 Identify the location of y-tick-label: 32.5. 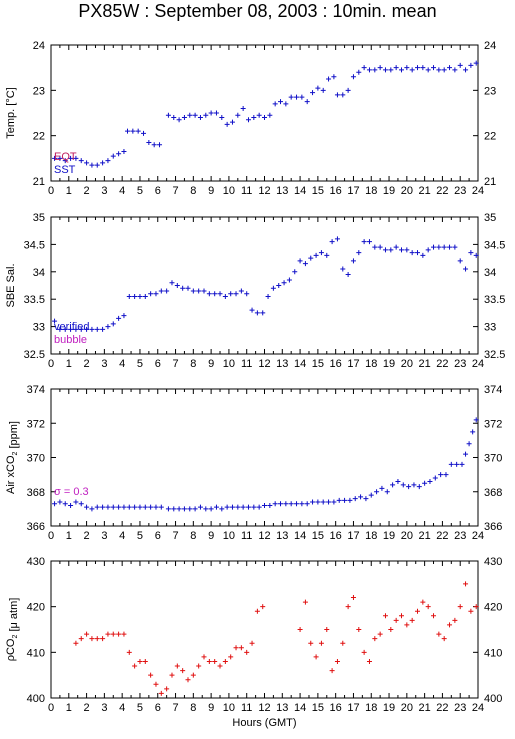
(34, 355).